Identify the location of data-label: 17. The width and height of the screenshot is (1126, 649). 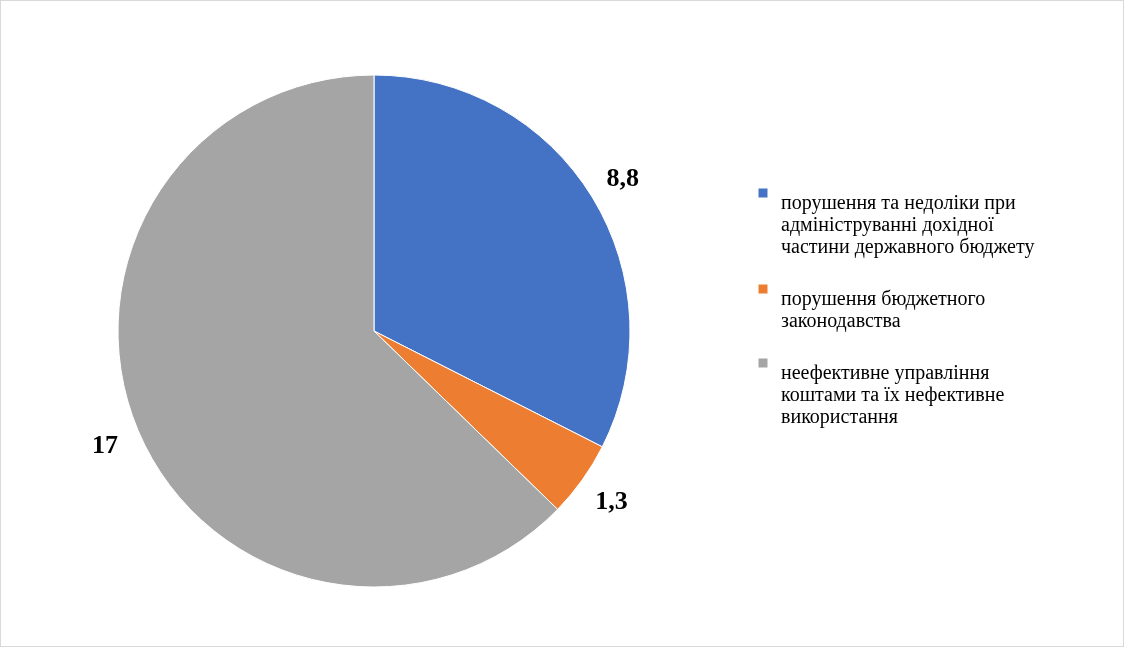
(105, 444).